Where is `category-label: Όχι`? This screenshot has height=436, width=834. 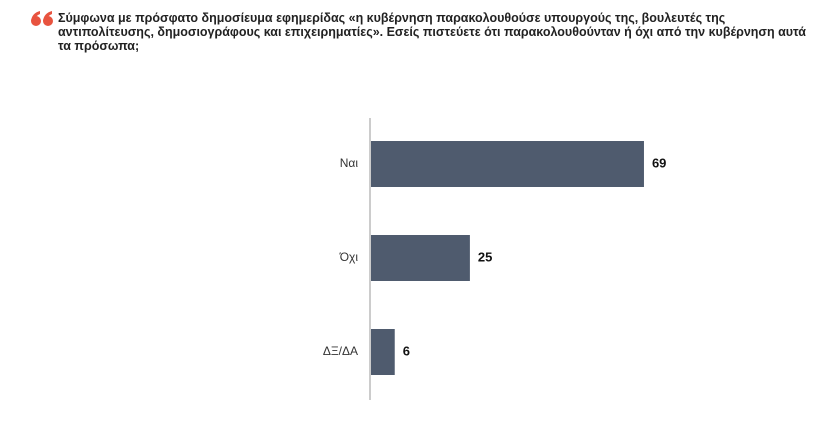
category-label: Όχι is located at coordinates (349, 257).